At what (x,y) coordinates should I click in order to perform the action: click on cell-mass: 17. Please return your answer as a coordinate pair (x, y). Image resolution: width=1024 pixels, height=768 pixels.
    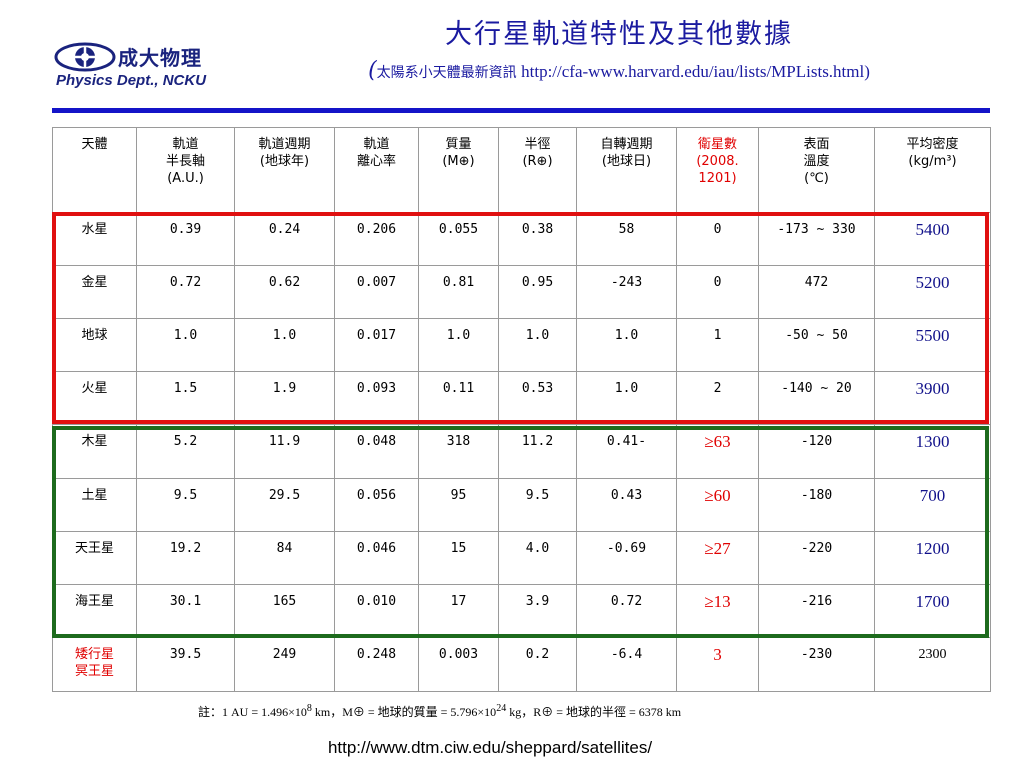
    Looking at the image, I should click on (458, 610).